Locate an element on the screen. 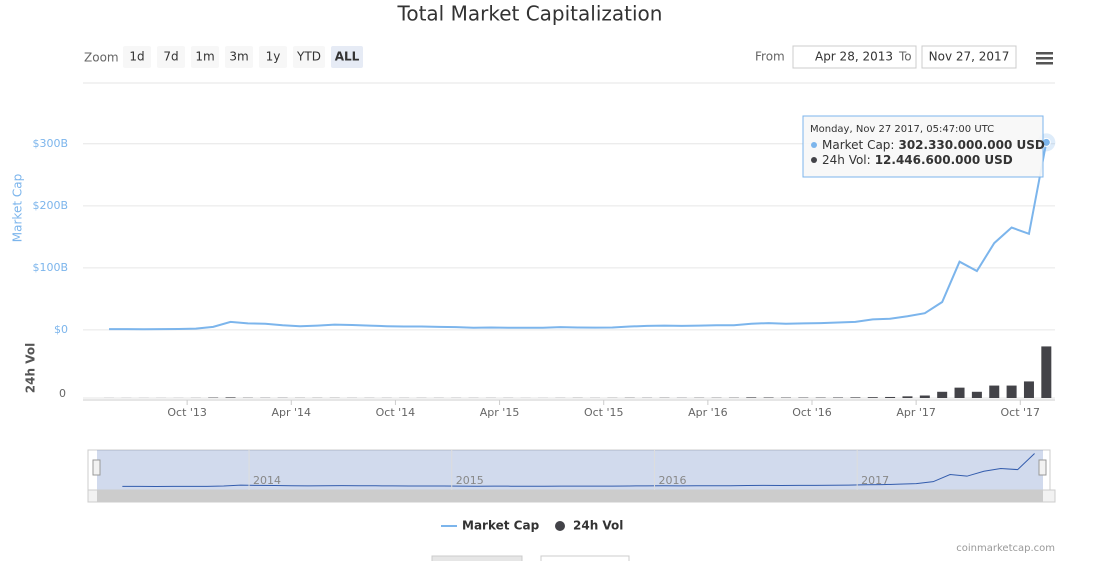  tooltip is located at coordinates (923, 146).